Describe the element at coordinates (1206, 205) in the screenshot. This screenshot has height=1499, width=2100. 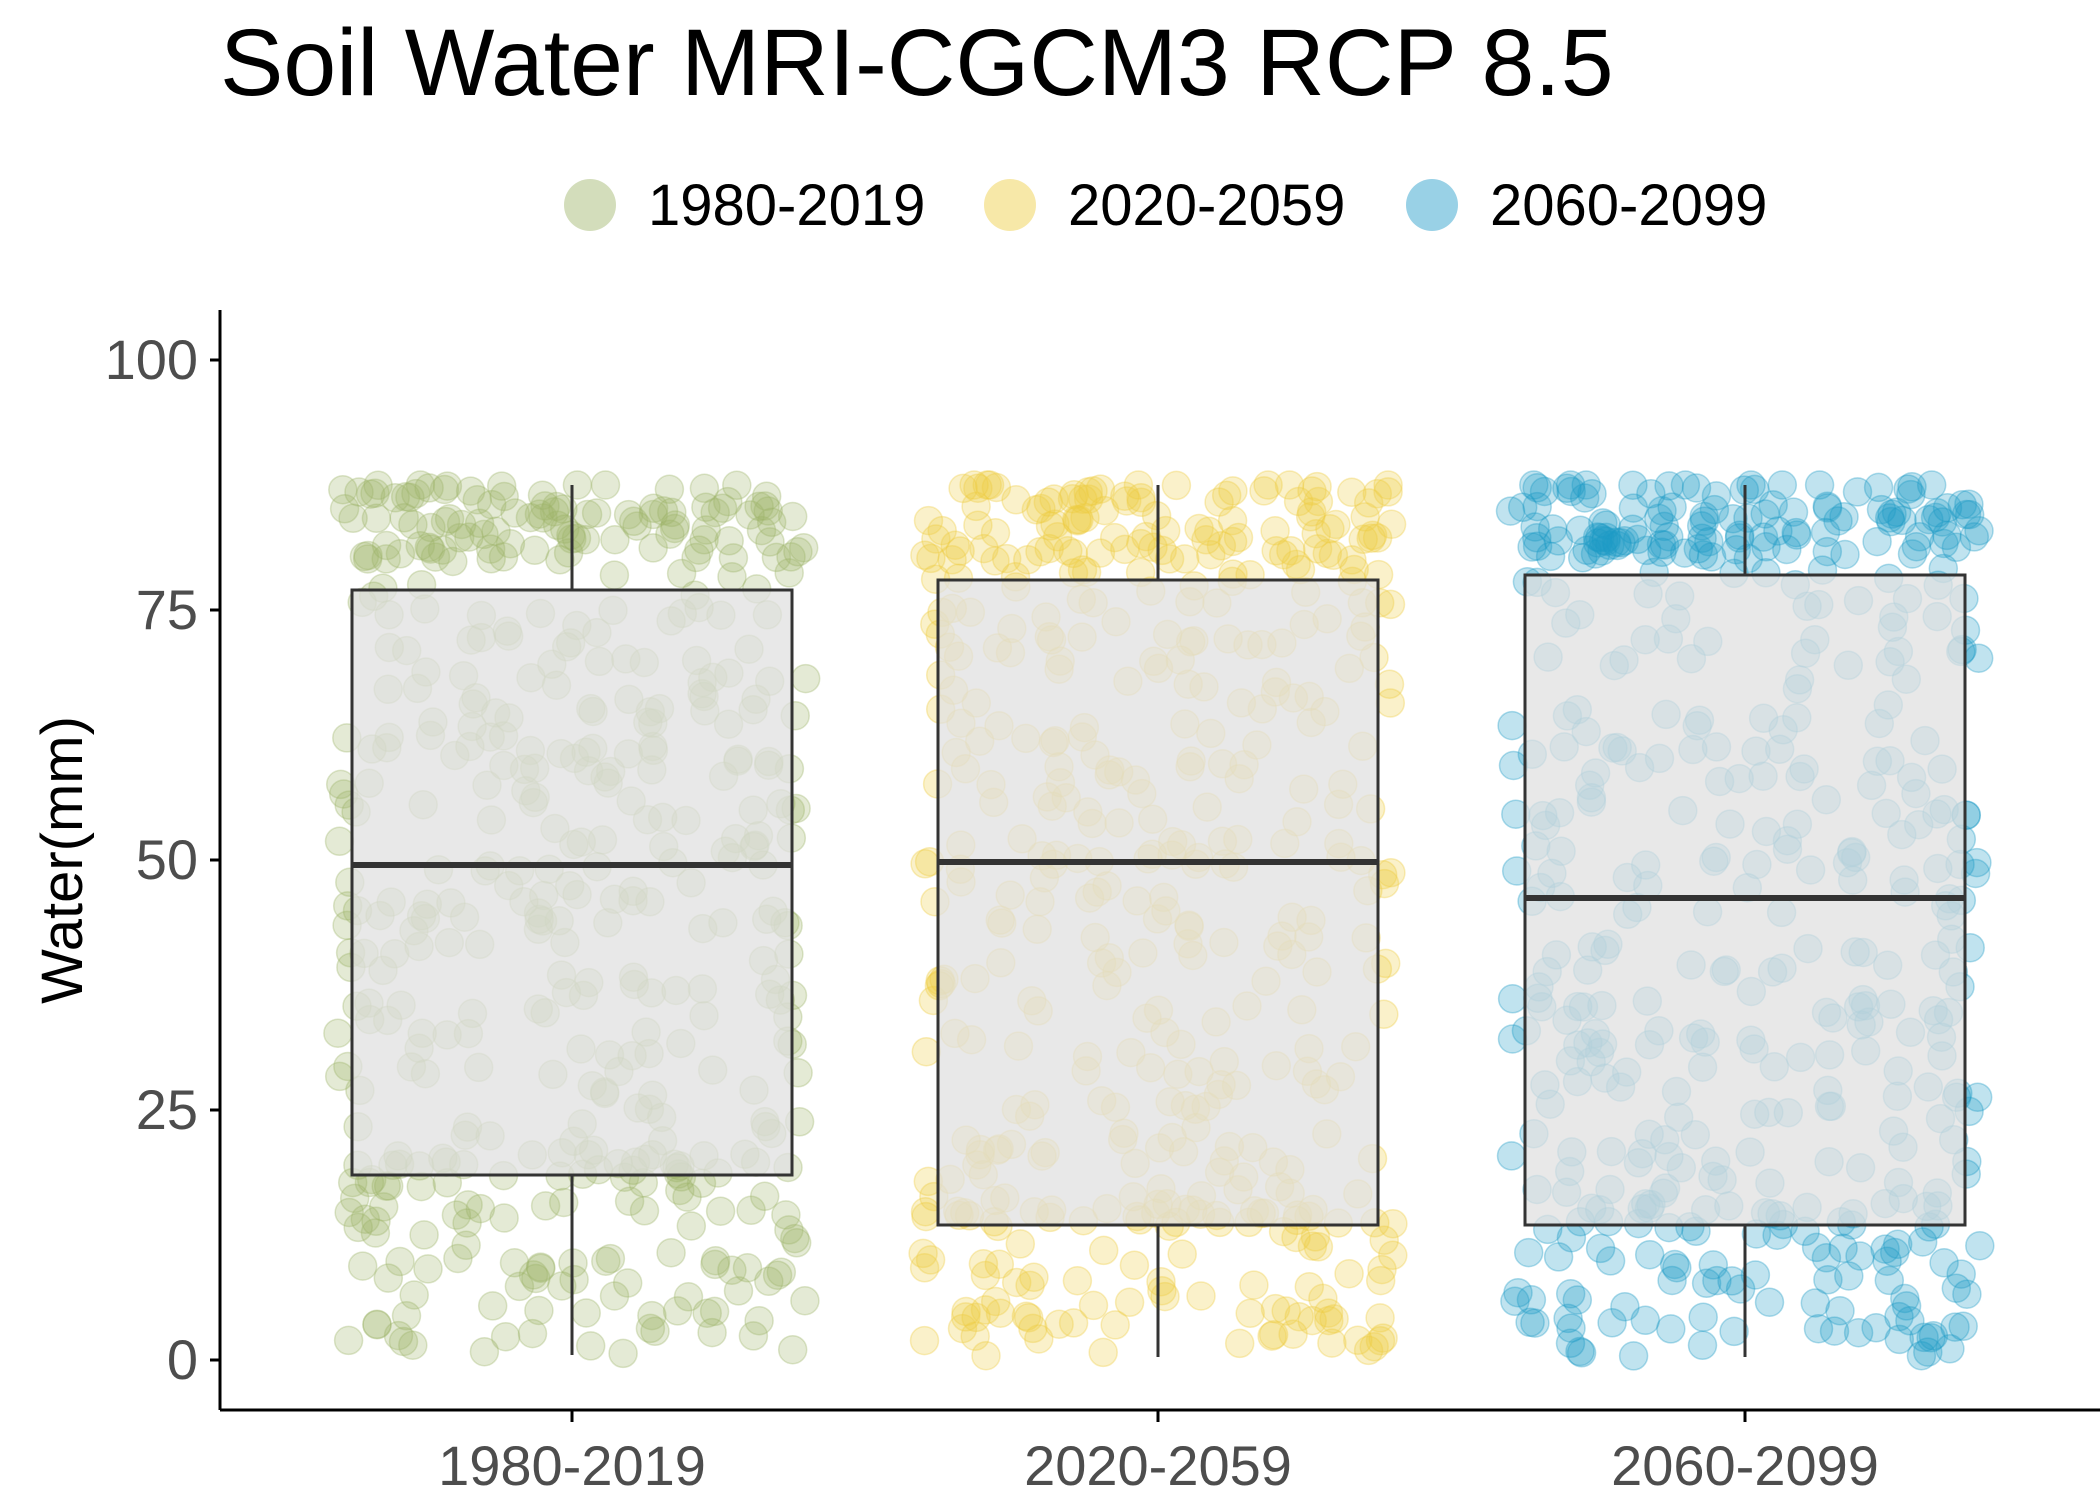
I see `legend-label-2020-2059: 2020-2059` at that location.